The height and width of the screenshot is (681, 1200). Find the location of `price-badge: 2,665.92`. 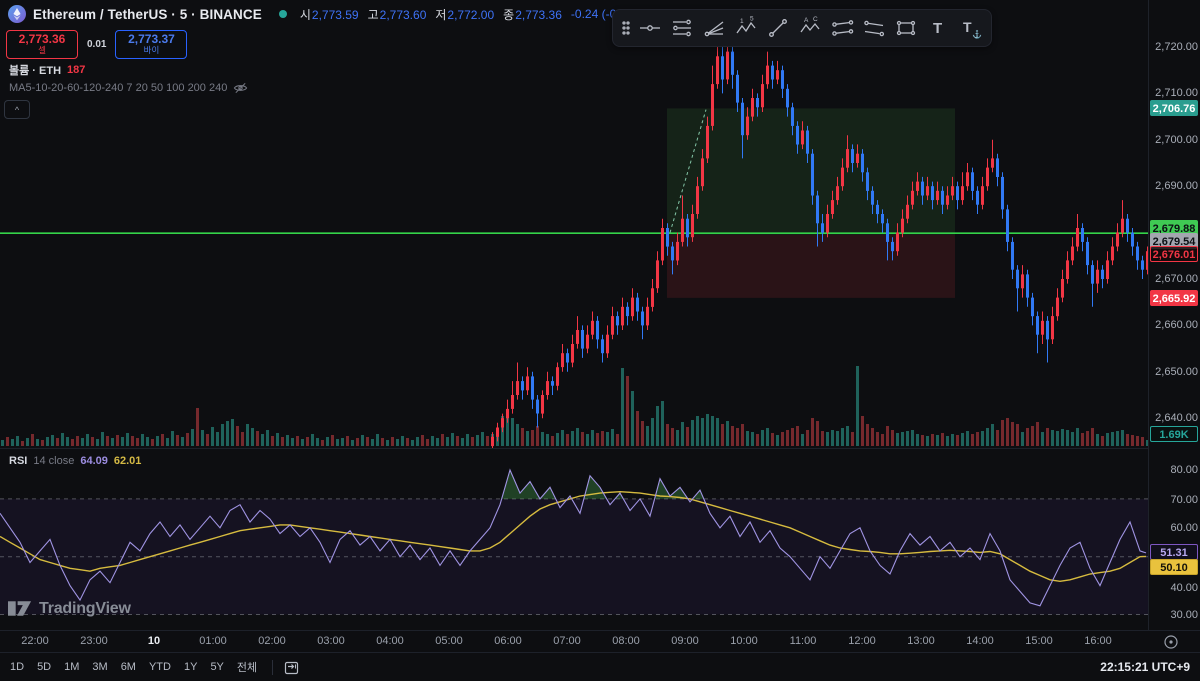

price-badge: 2,665.92 is located at coordinates (1174, 298).